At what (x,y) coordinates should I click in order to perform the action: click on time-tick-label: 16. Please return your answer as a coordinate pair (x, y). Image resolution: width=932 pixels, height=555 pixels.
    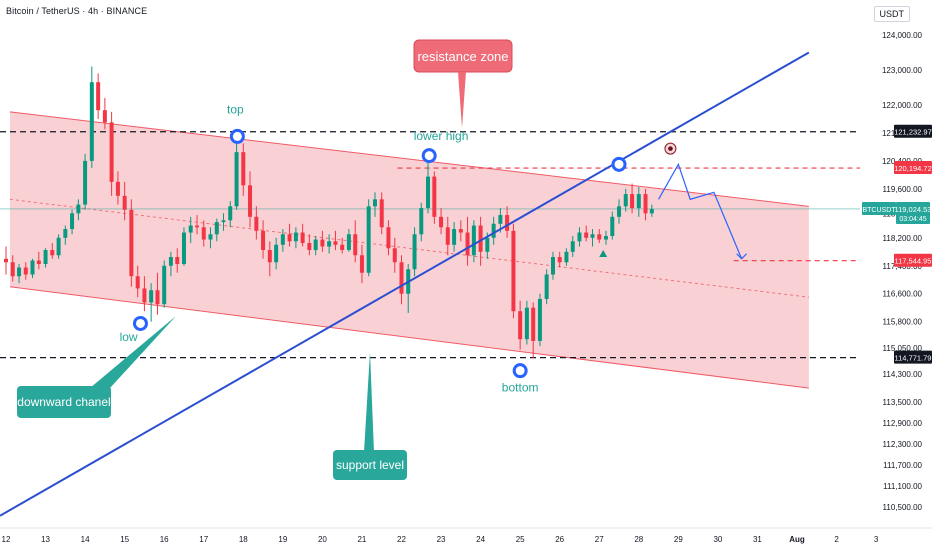
    Looking at the image, I should click on (164, 539).